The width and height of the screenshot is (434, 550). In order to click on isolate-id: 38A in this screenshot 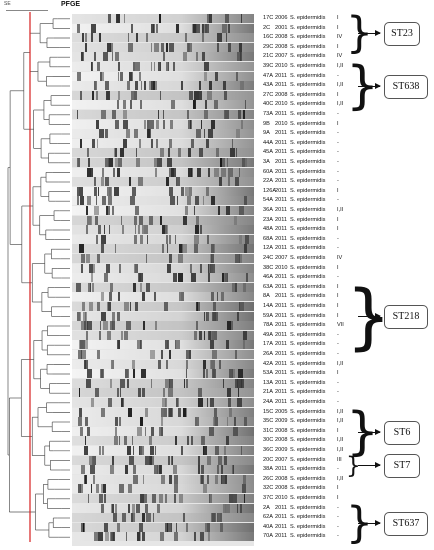, I will do `click(268, 469)`.